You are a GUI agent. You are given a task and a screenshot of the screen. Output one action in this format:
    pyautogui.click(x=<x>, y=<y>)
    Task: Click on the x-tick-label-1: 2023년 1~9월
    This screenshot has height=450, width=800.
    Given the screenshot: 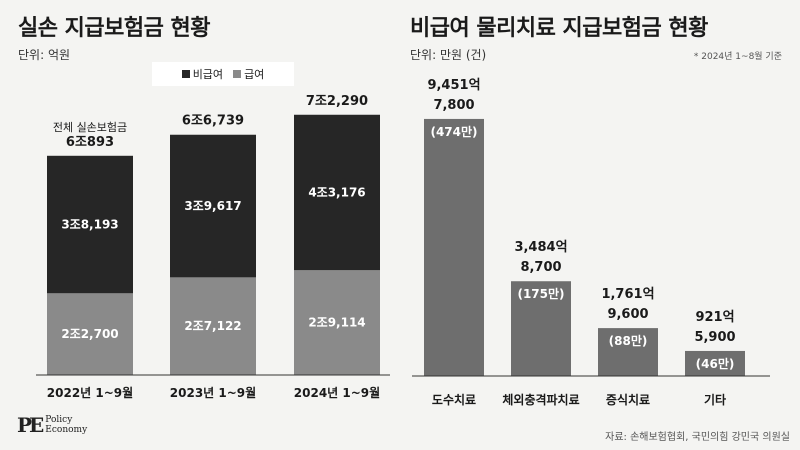 What is the action you would take?
    pyautogui.click(x=213, y=392)
    